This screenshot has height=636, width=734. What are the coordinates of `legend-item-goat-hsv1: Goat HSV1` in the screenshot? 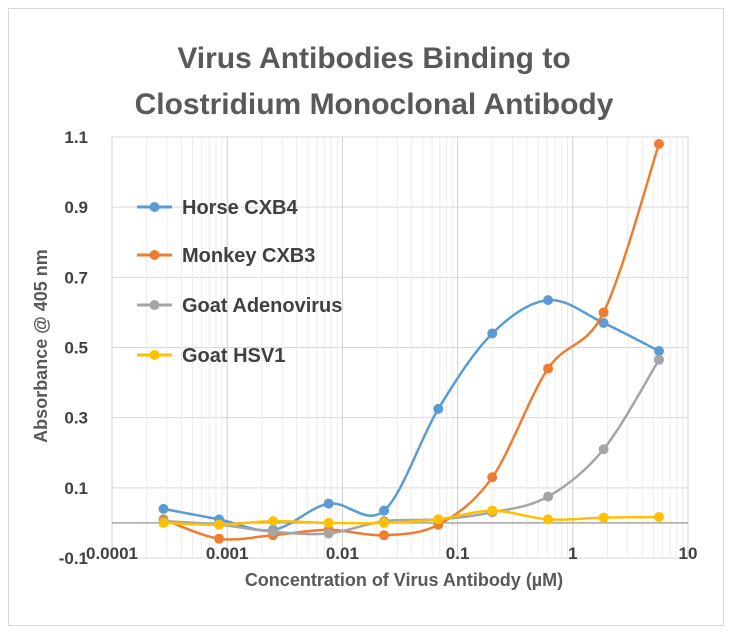 It's located at (211, 356).